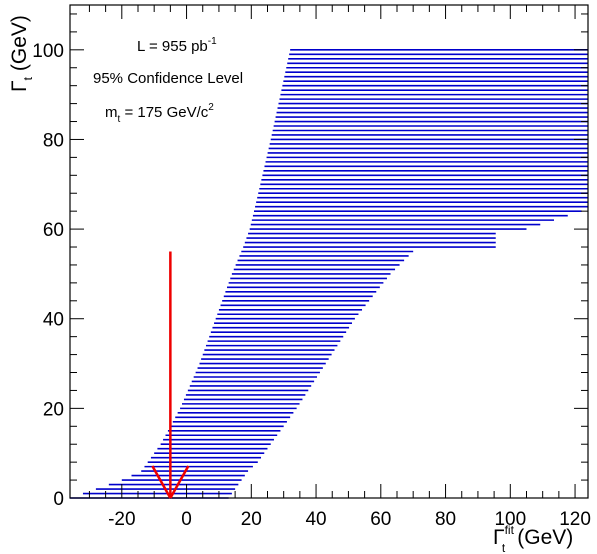 This screenshot has width=597, height=554. I want to click on arrow-head-left, so click(161, 482).